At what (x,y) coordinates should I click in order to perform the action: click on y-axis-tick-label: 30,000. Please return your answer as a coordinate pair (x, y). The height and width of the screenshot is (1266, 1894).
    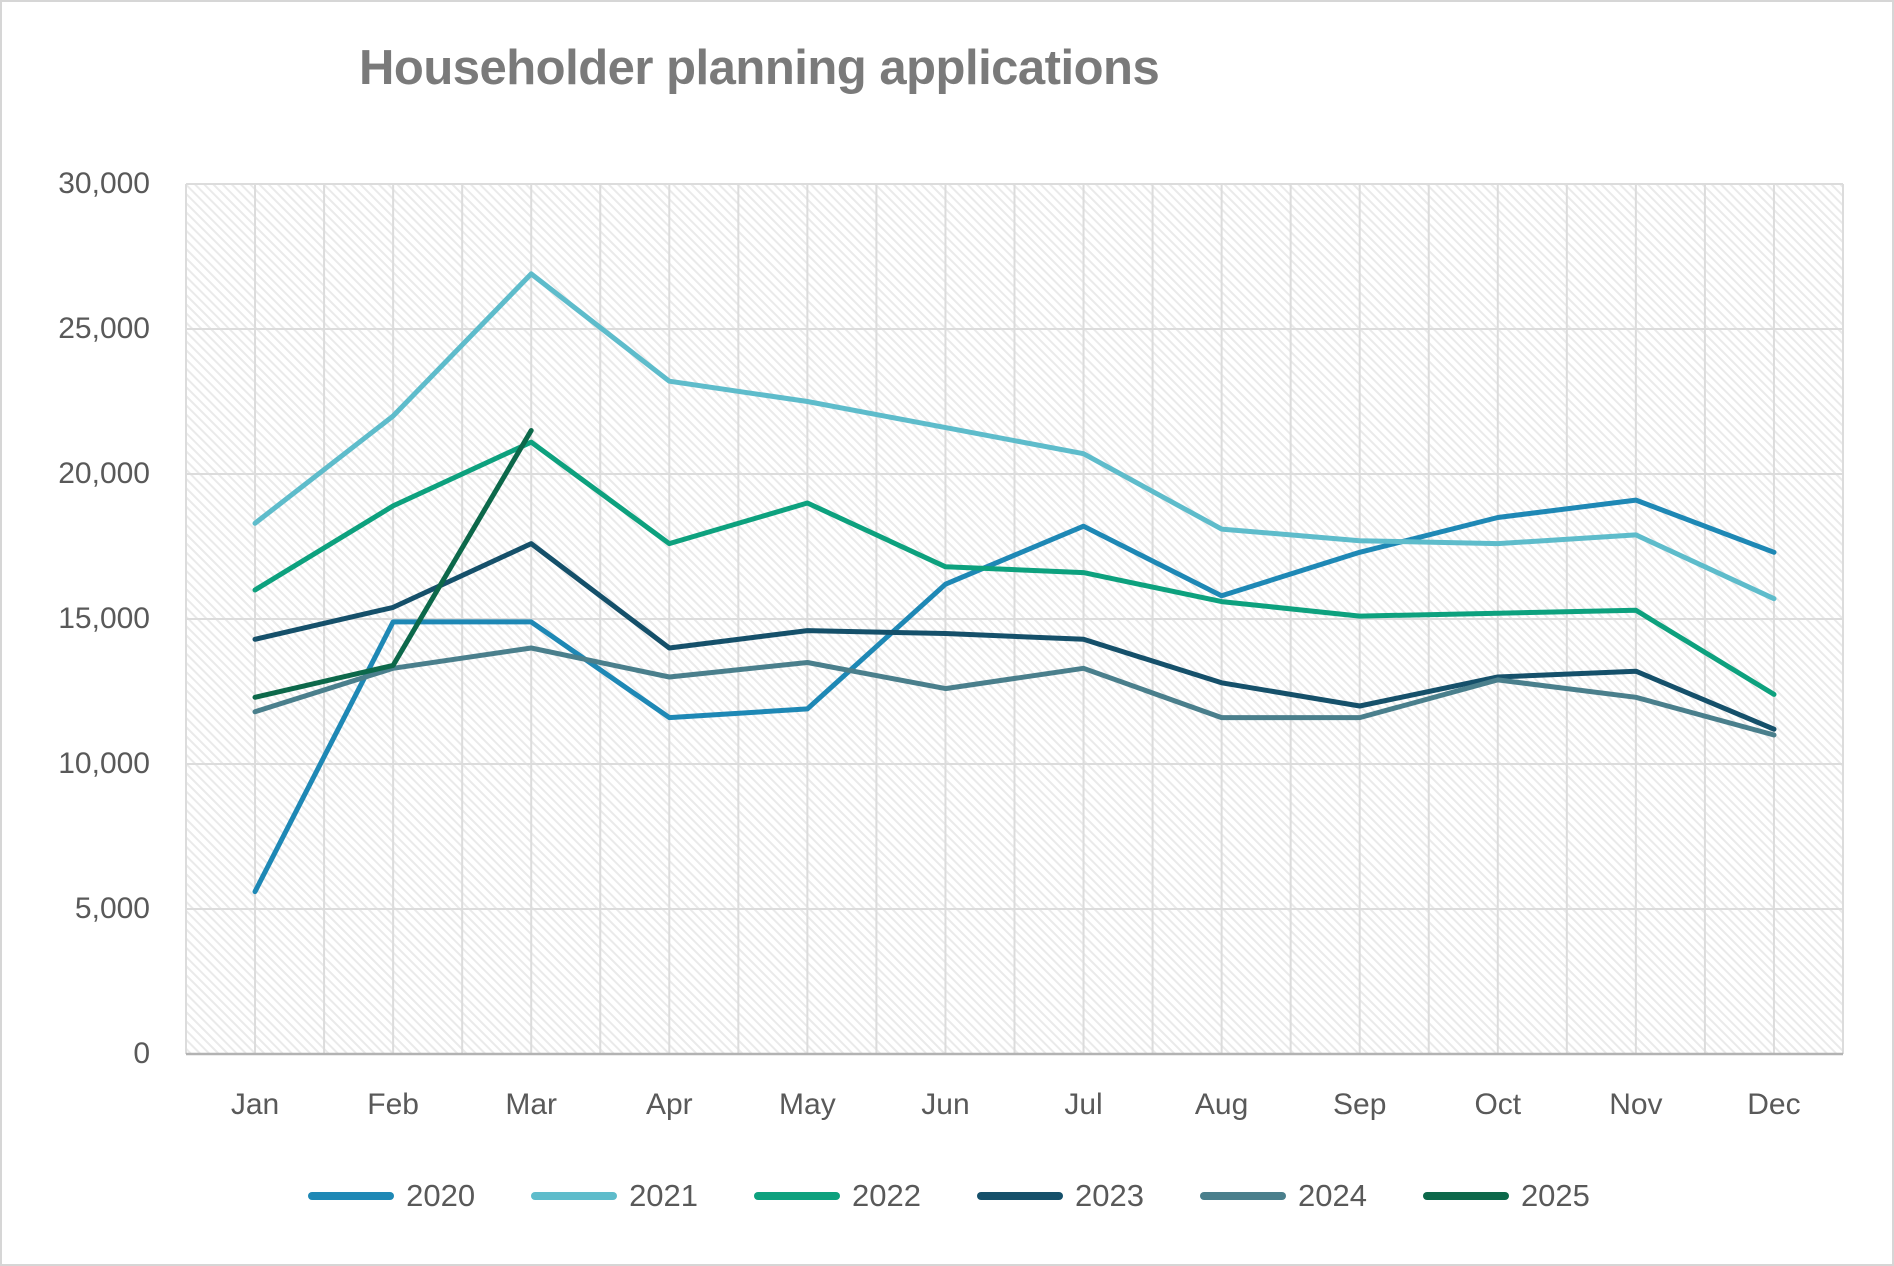
    Looking at the image, I should click on (104, 183).